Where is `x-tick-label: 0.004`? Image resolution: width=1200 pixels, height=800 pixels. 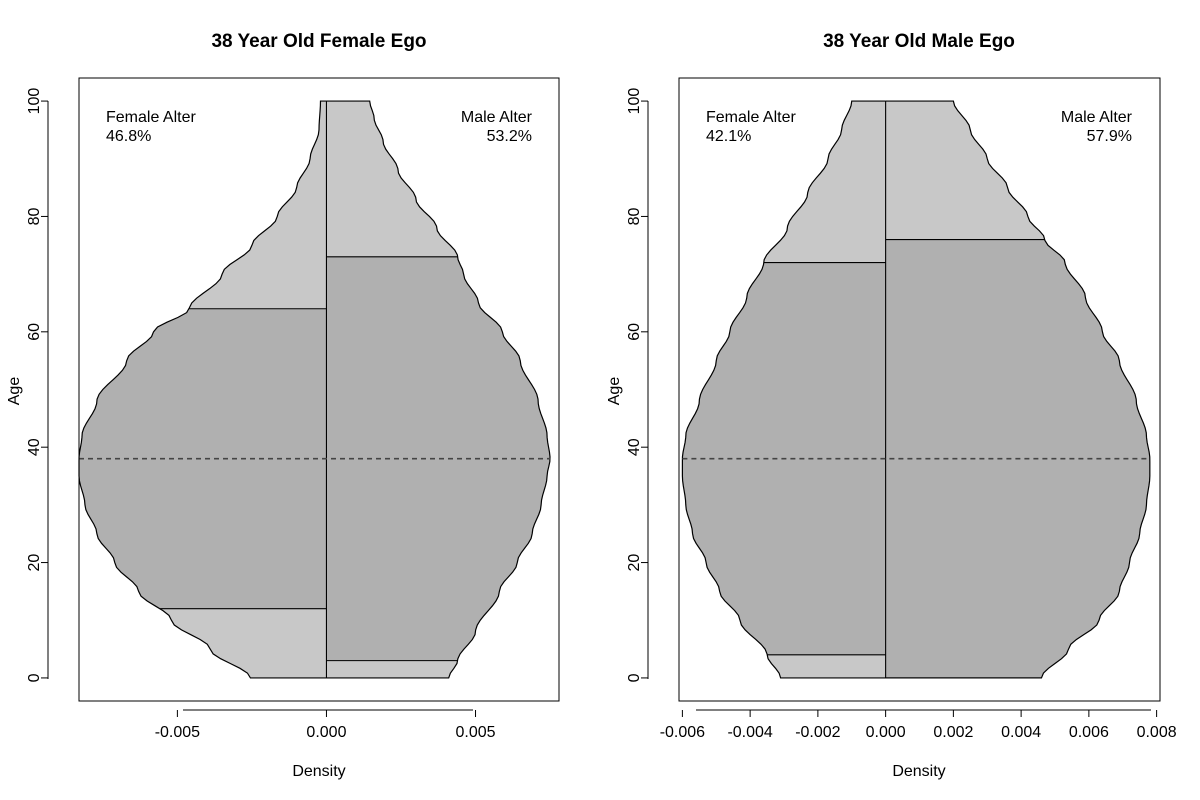 x-tick-label: 0.004 is located at coordinates (1021, 732).